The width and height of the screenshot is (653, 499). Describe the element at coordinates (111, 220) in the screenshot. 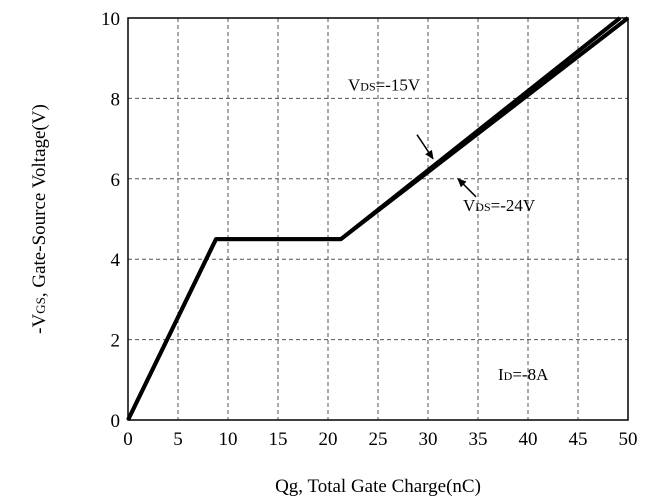

I see `y-tick-labels: 0 2 4 6 8 10` at that location.